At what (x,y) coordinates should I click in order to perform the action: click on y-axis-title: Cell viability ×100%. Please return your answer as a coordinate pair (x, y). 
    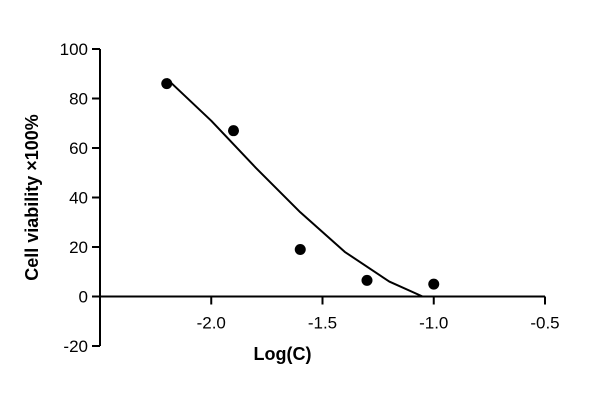
    Looking at the image, I should click on (32, 197).